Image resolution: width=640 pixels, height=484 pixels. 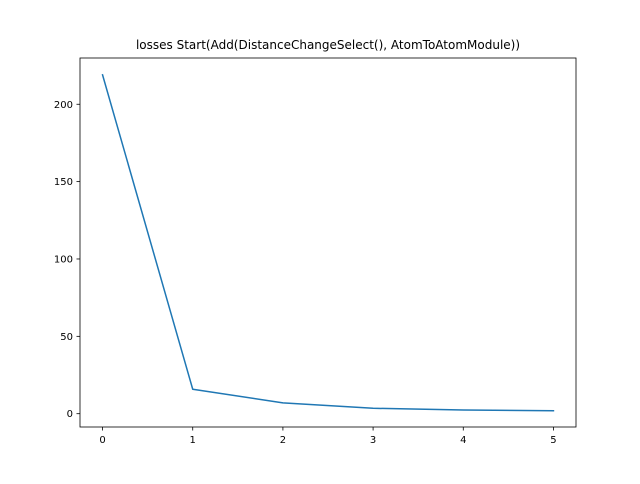 I want to click on y-tick-label: 100, so click(x=63, y=259).